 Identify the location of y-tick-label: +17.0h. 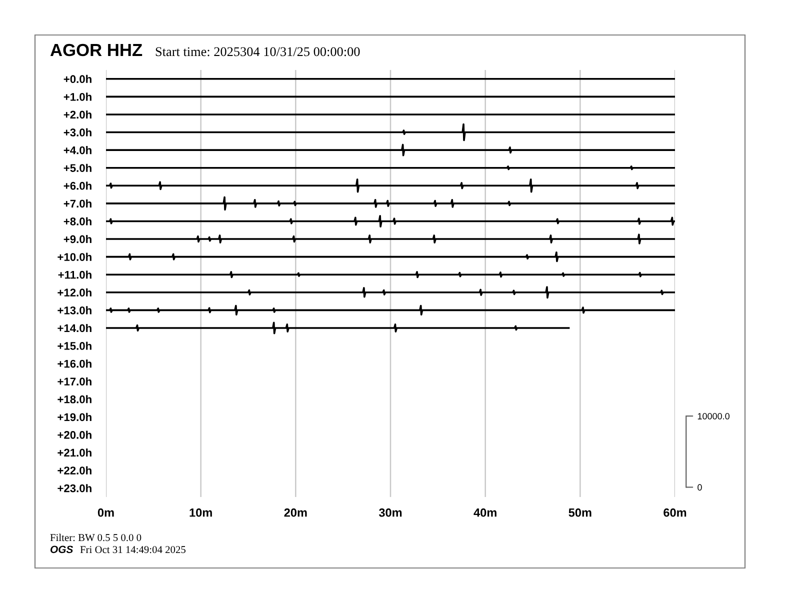
(75, 381).